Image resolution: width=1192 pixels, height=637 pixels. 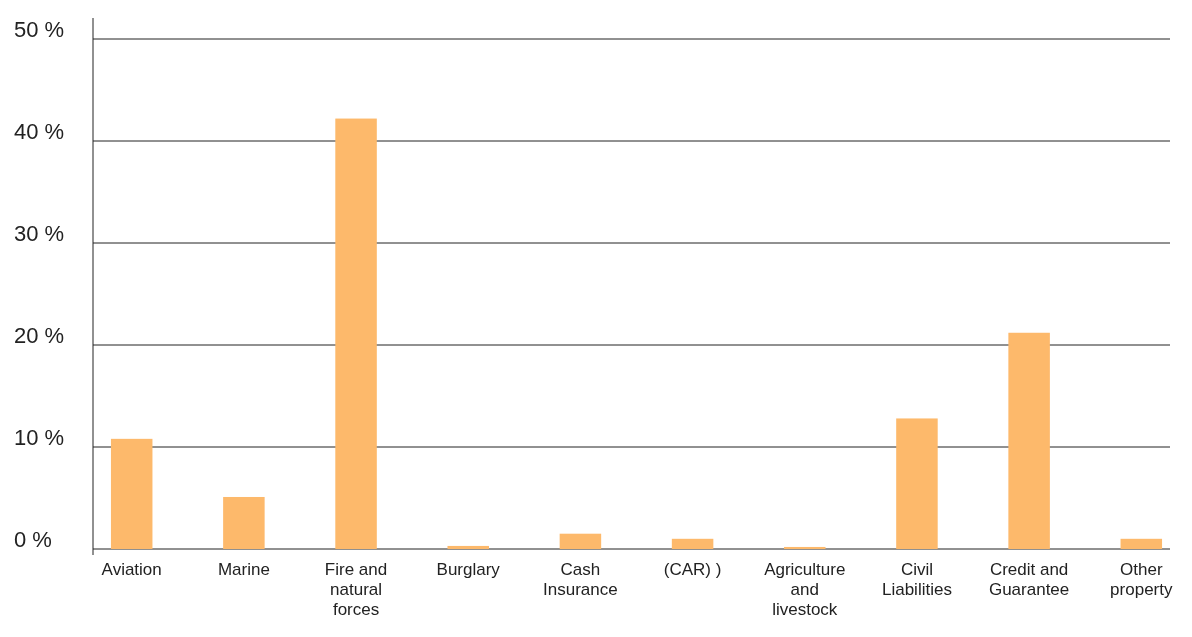 What do you see at coordinates (356, 589) in the screenshot?
I see `x-tick-label: Fire and natural forces` at bounding box center [356, 589].